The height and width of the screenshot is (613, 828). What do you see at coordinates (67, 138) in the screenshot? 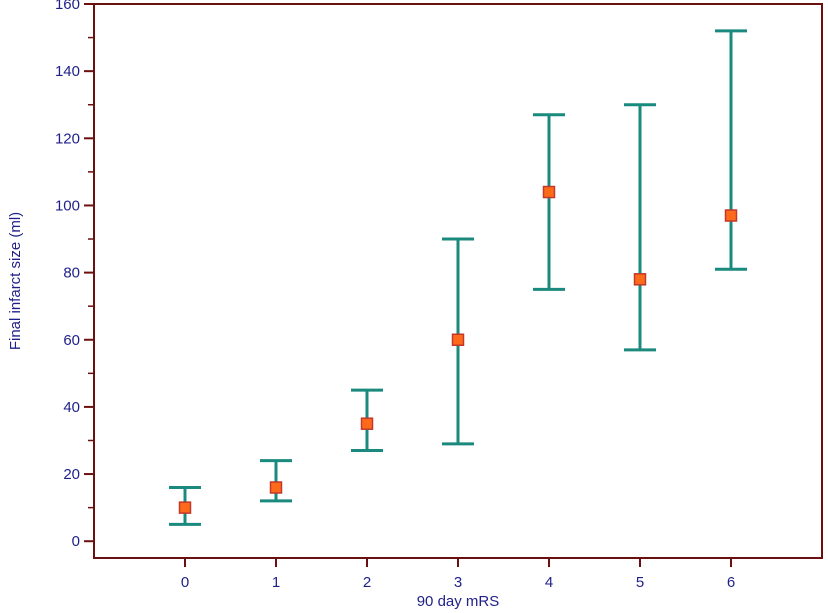
I see `y-tick-label: 120` at bounding box center [67, 138].